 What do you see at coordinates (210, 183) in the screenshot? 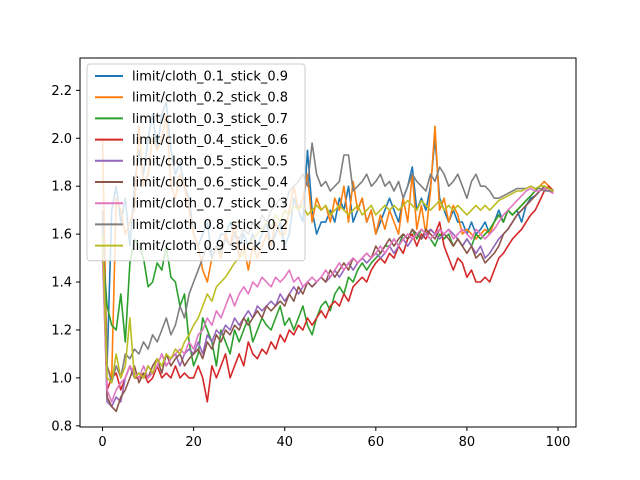
I see `legend-label: limit/cloth_0.6_stick_0.4` at bounding box center [210, 183].